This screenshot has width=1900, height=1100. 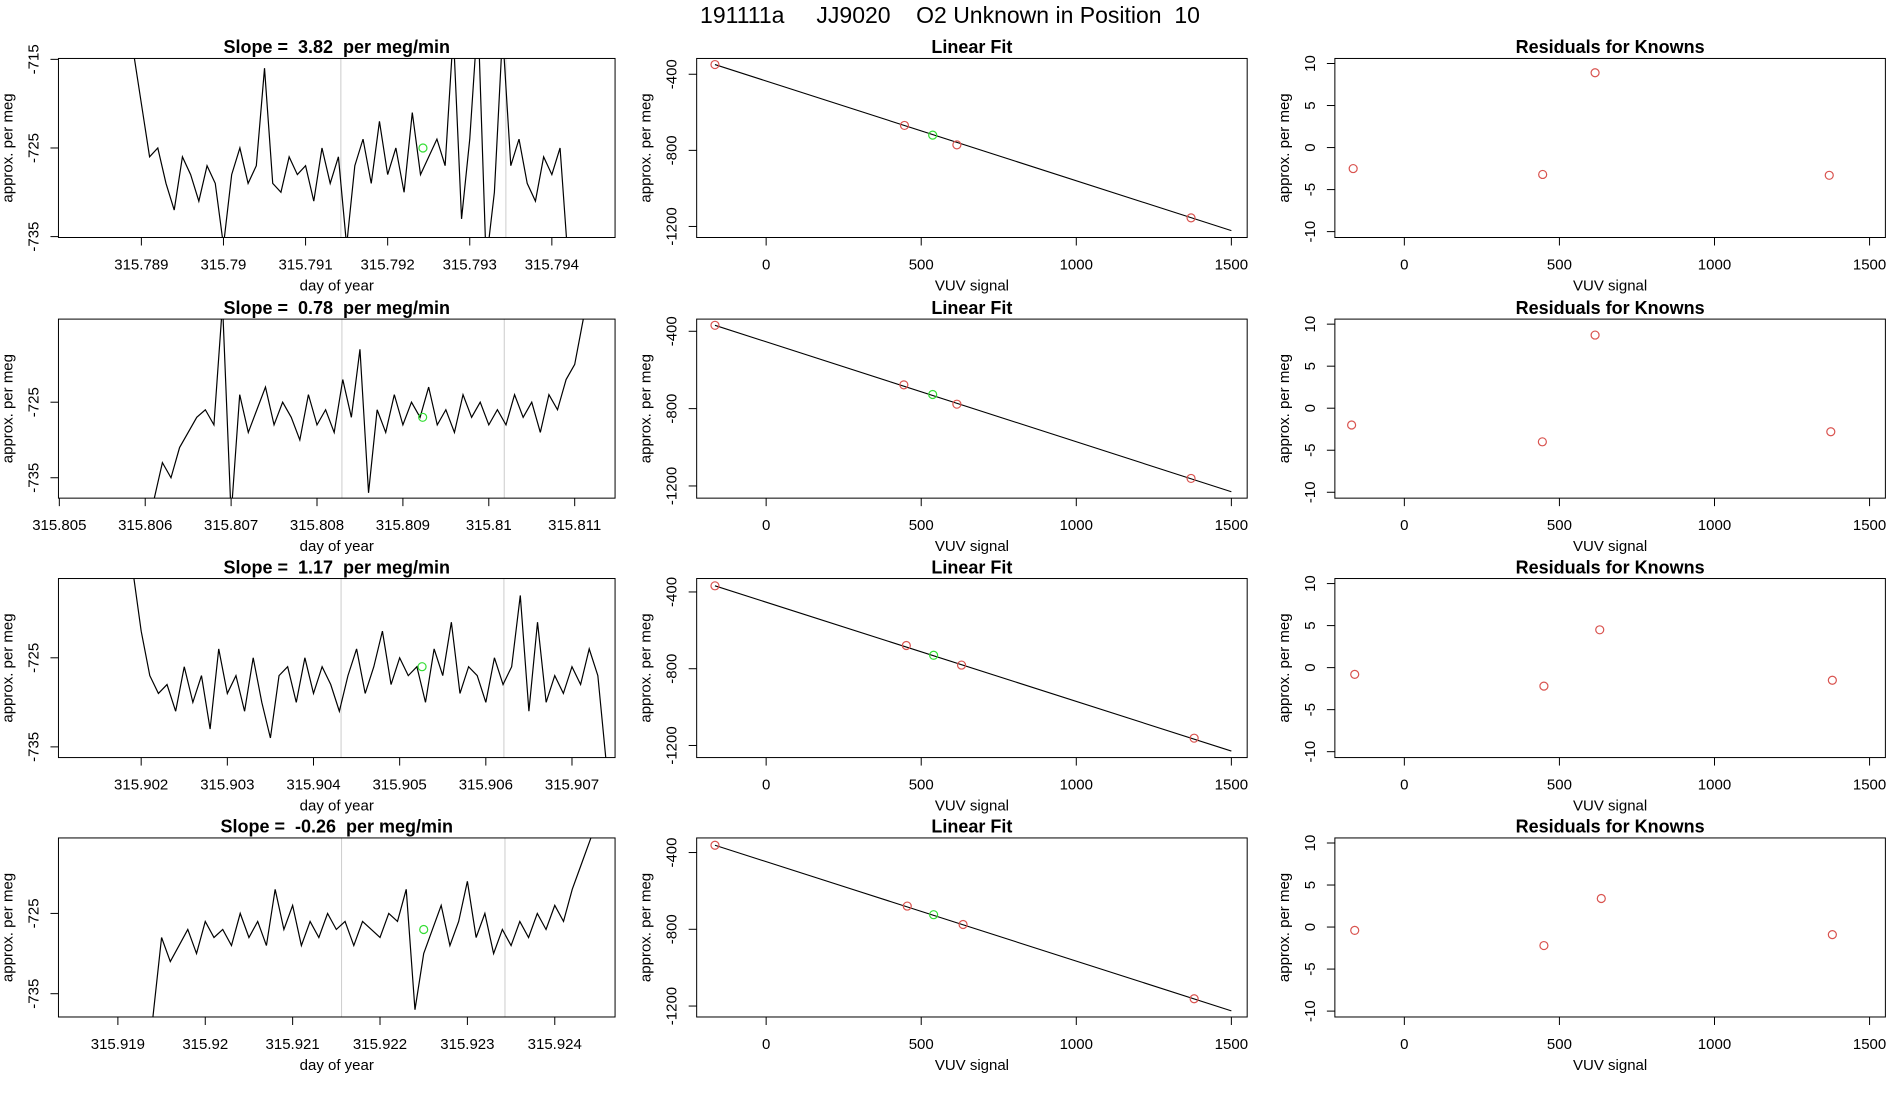 I want to click on x-tick-label: 315.789, so click(x=141, y=264).